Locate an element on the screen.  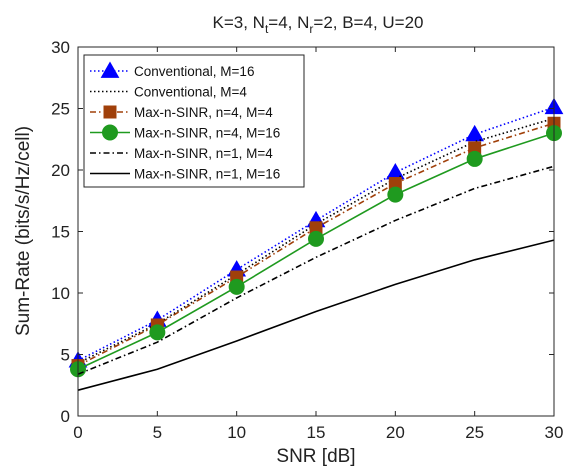
legend-box is located at coordinates (194, 121).